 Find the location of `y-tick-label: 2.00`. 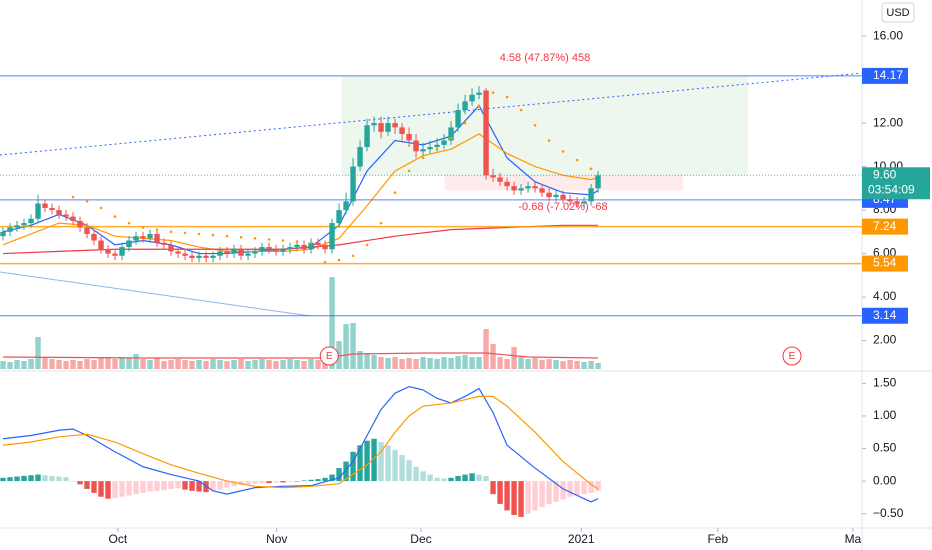

y-tick-label: 2.00 is located at coordinates (885, 340).